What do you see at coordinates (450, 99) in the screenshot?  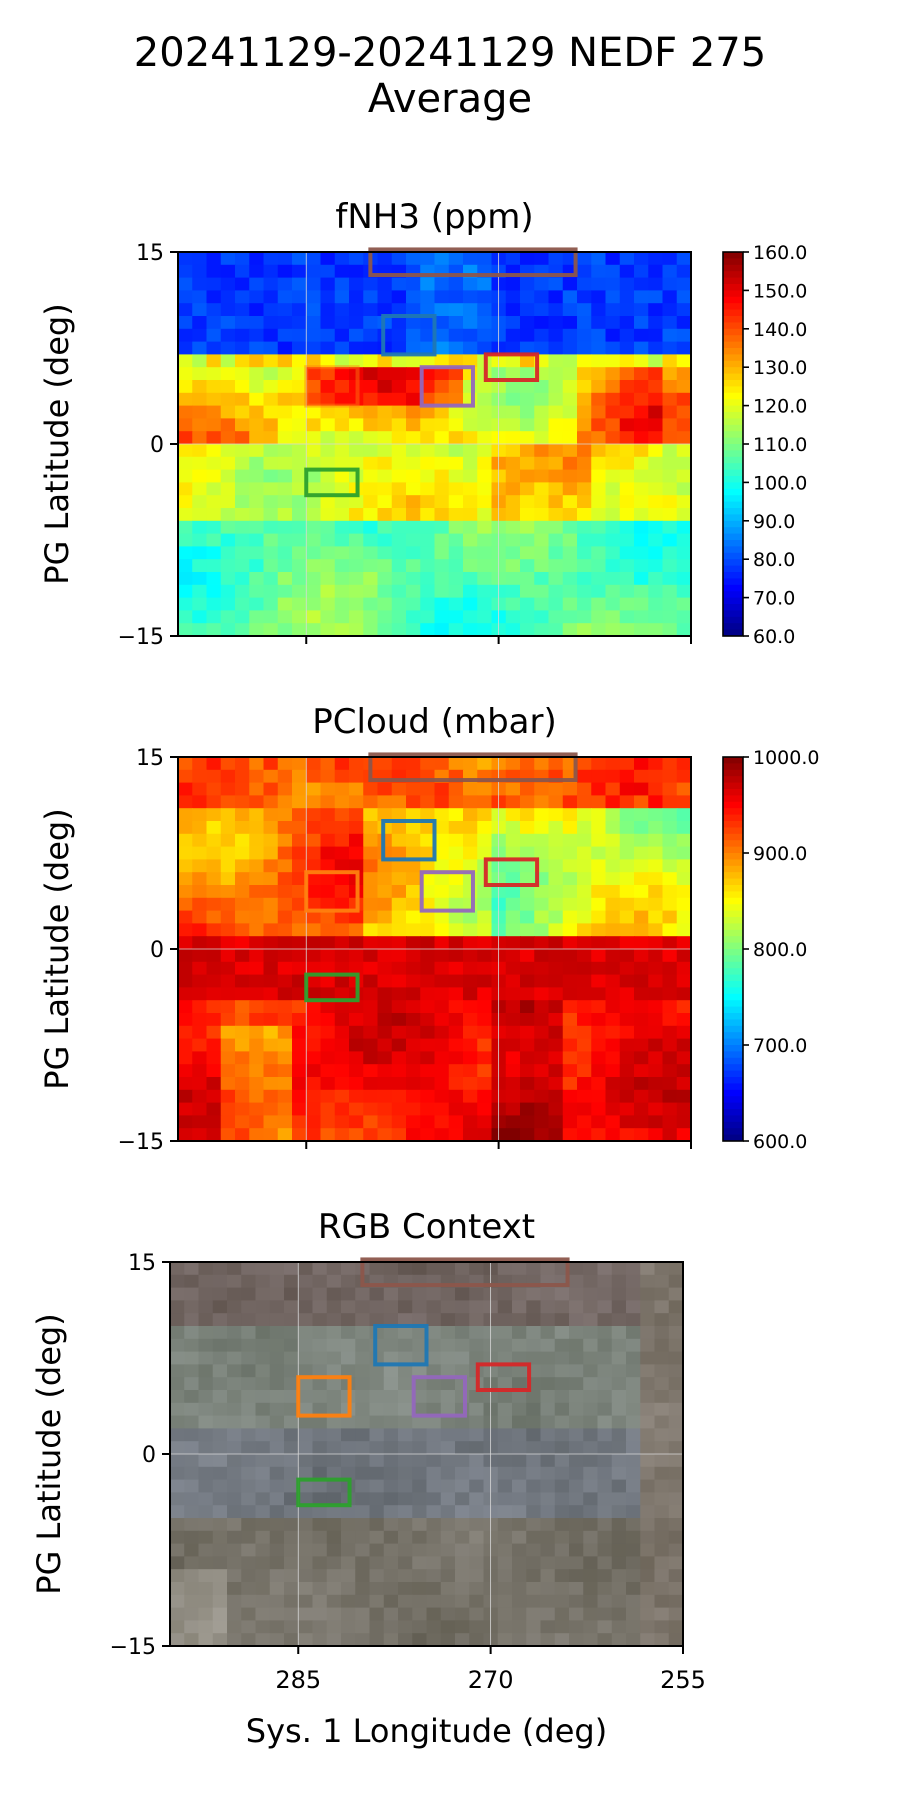 I see `figure-title-line2: Average` at bounding box center [450, 99].